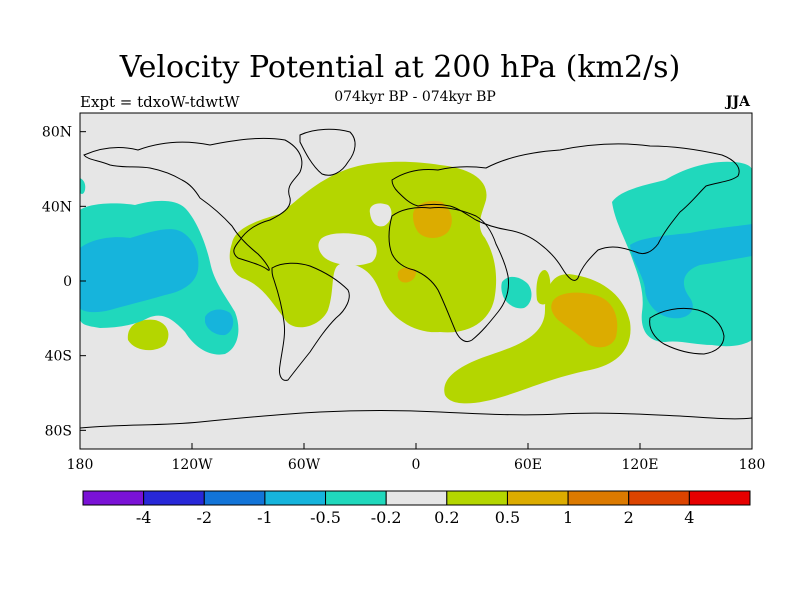 This screenshot has height=600, width=800. What do you see at coordinates (57, 207) in the screenshot?
I see `lat-tick-label: 40N` at bounding box center [57, 207].